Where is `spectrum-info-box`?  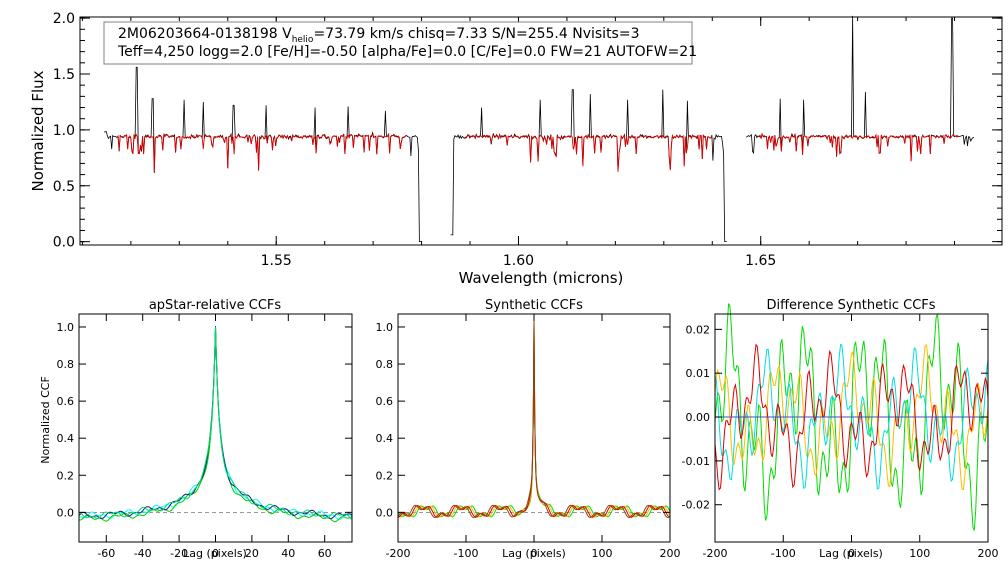
spectrum-info-box is located at coordinates (398, 43).